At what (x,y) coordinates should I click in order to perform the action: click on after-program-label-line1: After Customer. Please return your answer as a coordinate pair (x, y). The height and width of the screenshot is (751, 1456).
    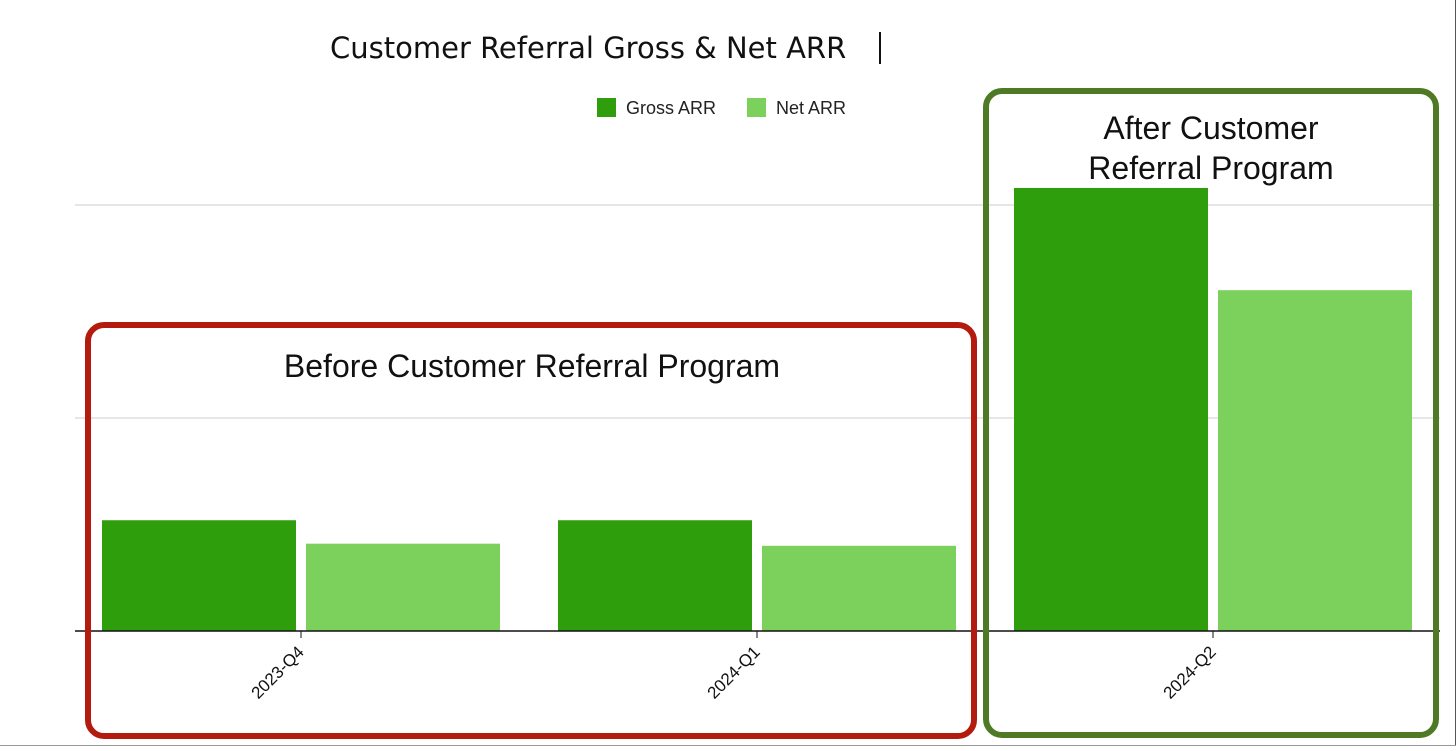
    Looking at the image, I should click on (1211, 128).